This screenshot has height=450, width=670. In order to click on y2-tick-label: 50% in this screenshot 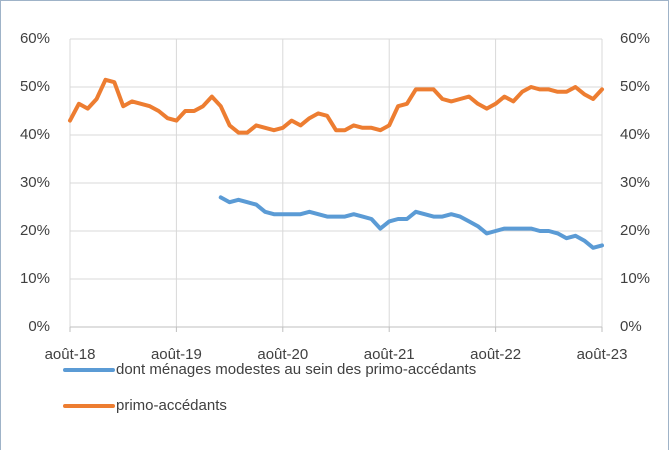, I will do `click(635, 86)`.